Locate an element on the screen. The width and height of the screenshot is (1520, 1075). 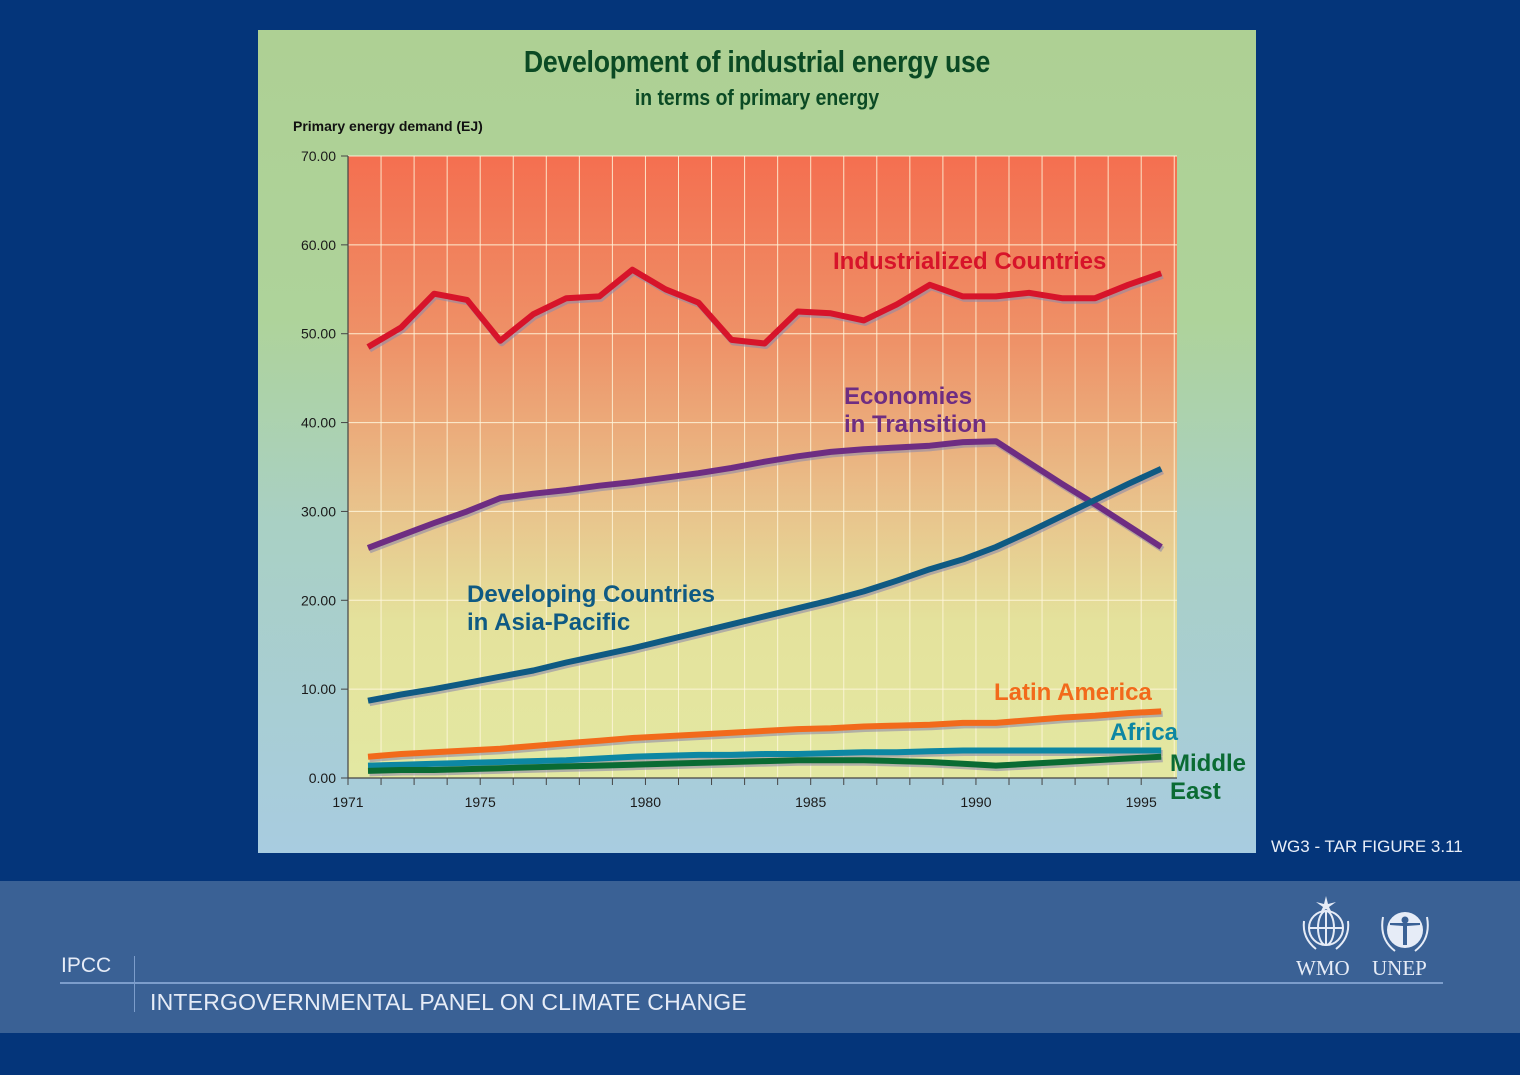
series-label-developing-countries-in-asia-pacific: Developing Countries in Asia-Pacific is located at coordinates (591, 608).